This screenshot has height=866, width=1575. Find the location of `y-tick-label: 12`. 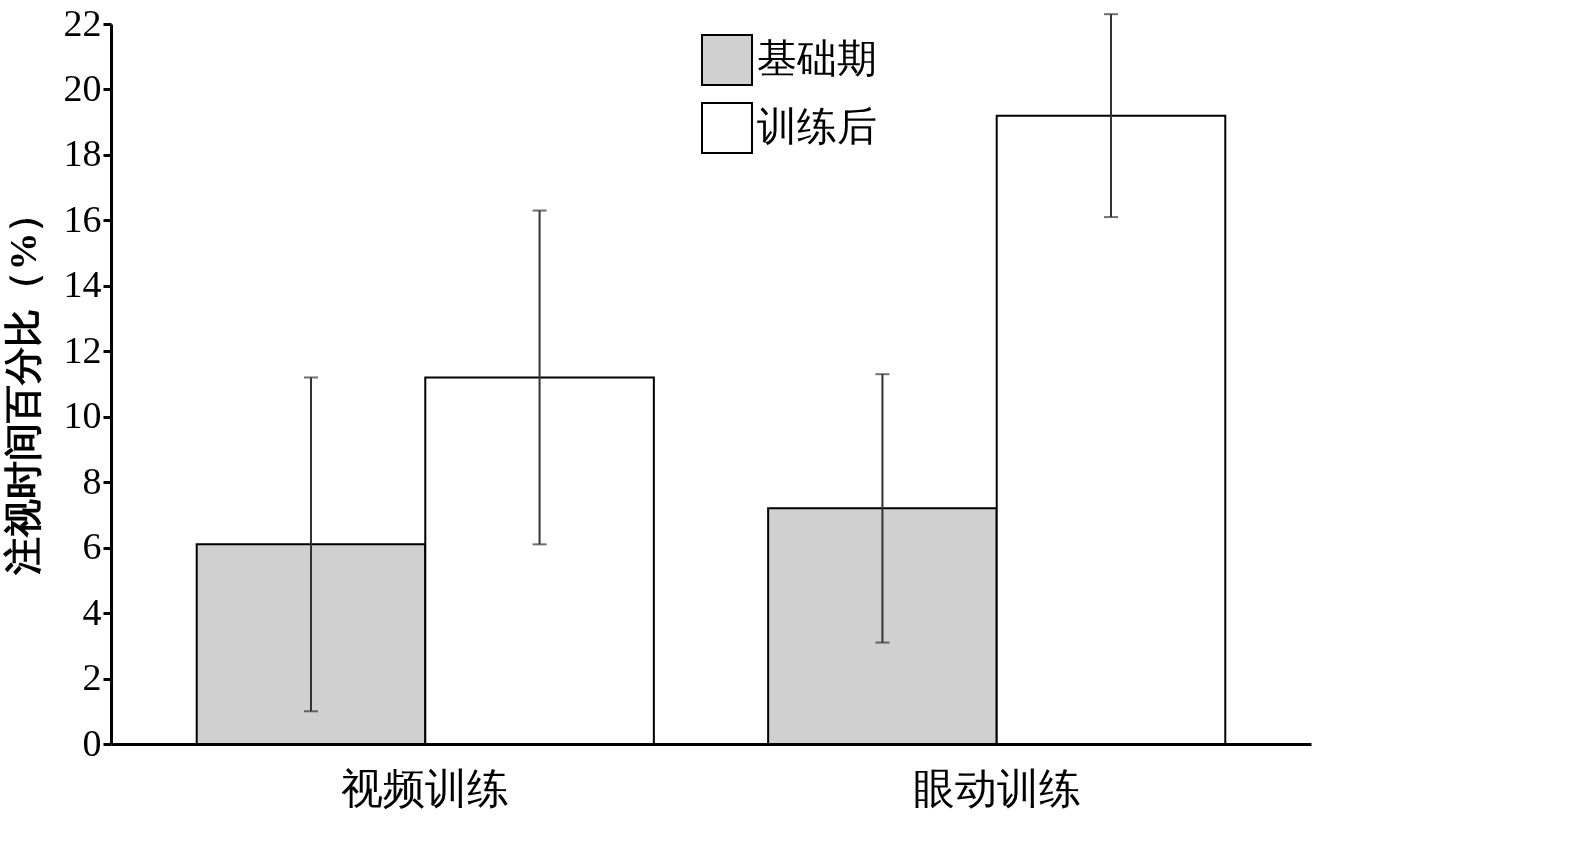

y-tick-label: 12 is located at coordinates (82, 349).